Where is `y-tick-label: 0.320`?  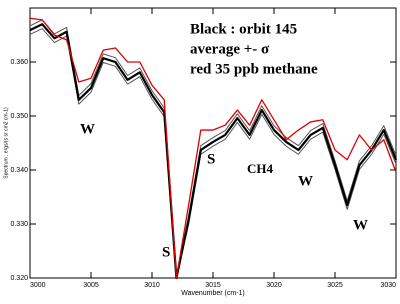 y-tick-label: 0.320 is located at coordinates (19, 278).